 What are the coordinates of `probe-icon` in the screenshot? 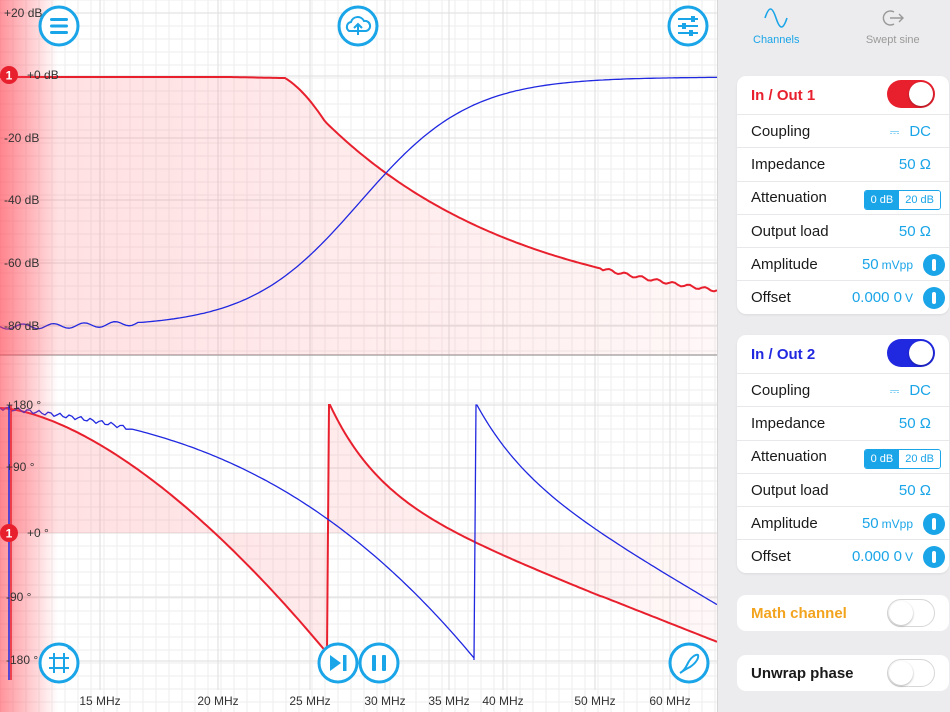 It's located at (689, 663).